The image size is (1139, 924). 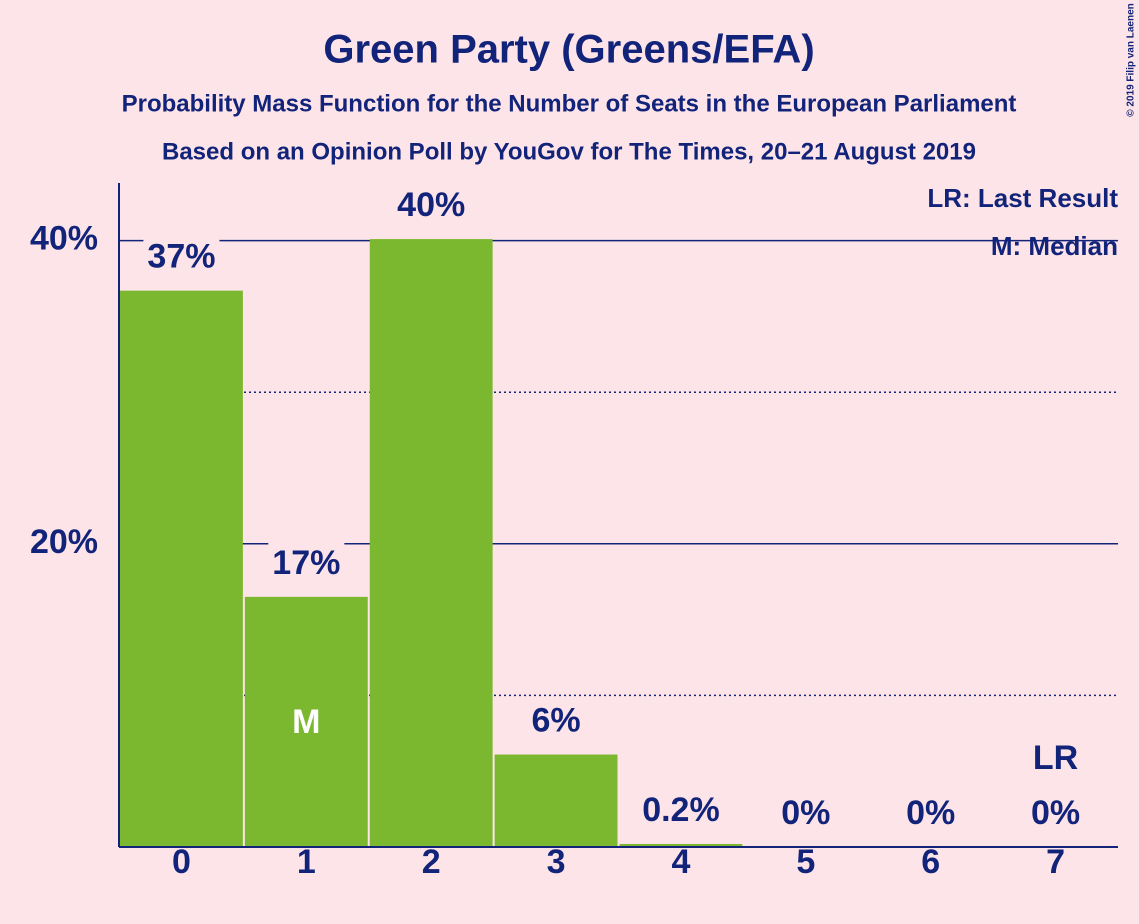 I want to click on legend-entry: M: Median, so click(x=1054, y=246).